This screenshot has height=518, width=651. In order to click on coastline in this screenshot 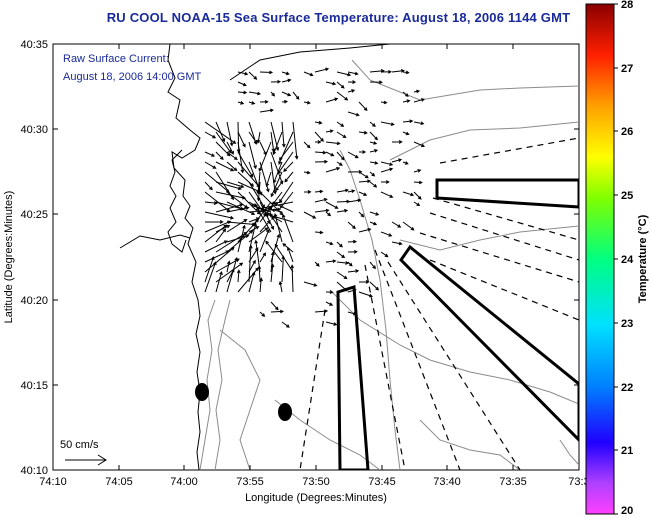, I will do `click(184, 257)`.